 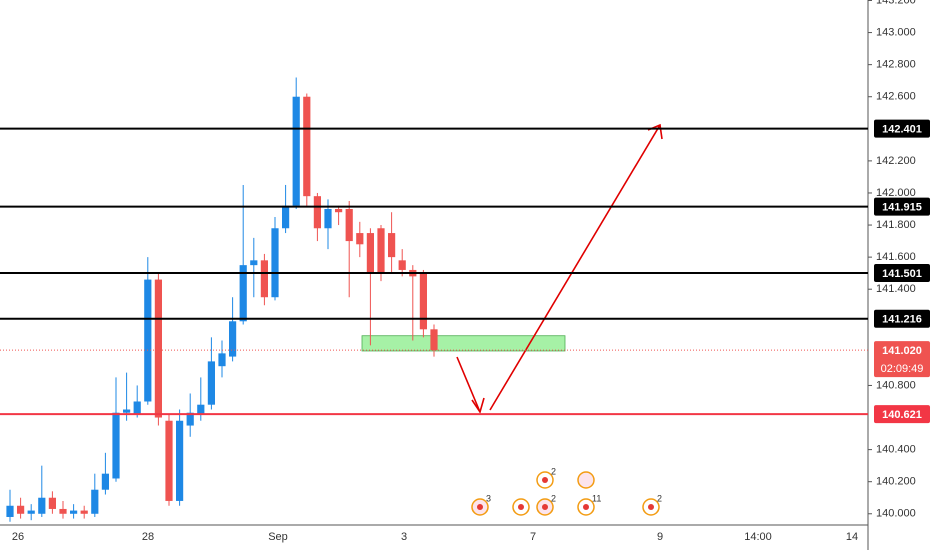 I want to click on arrow-up, so click(x=575, y=267).